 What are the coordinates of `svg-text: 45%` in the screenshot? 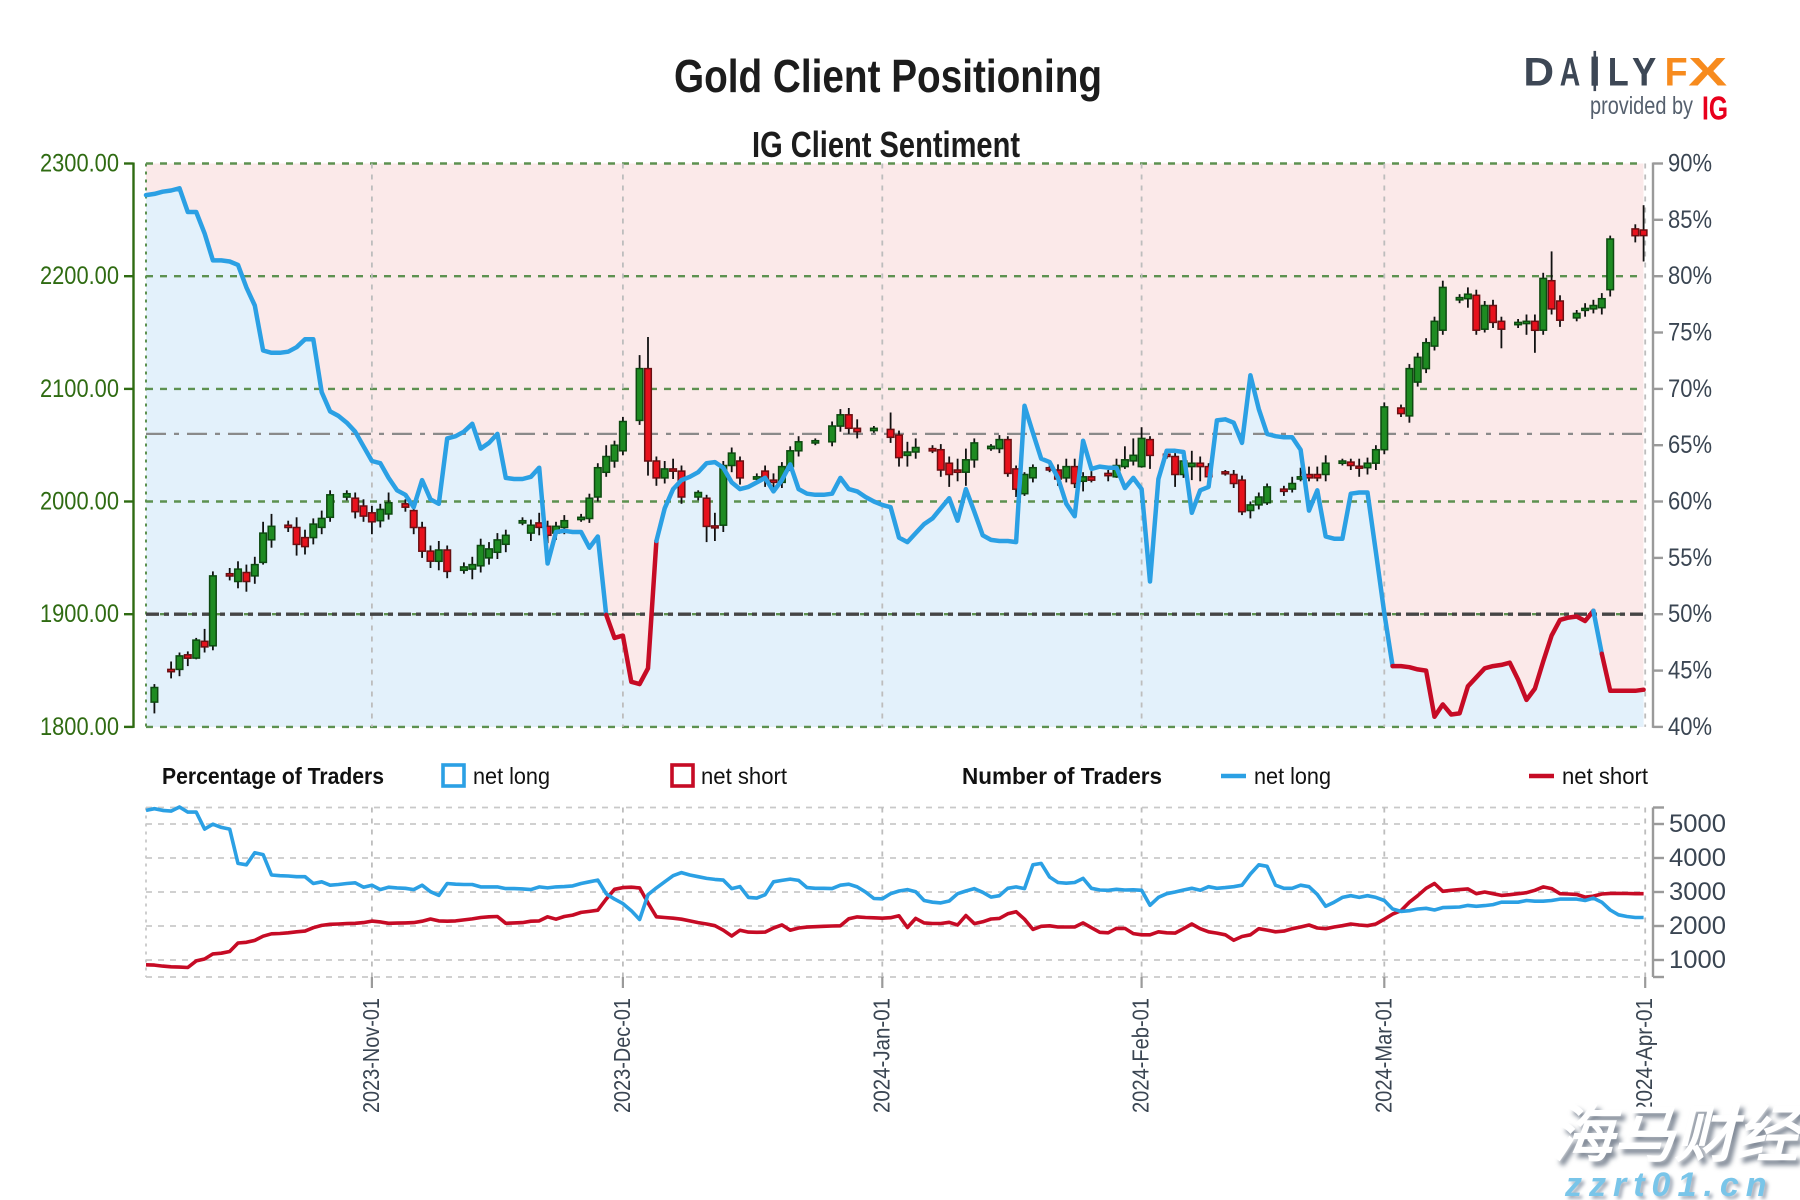 It's located at (1690, 671).